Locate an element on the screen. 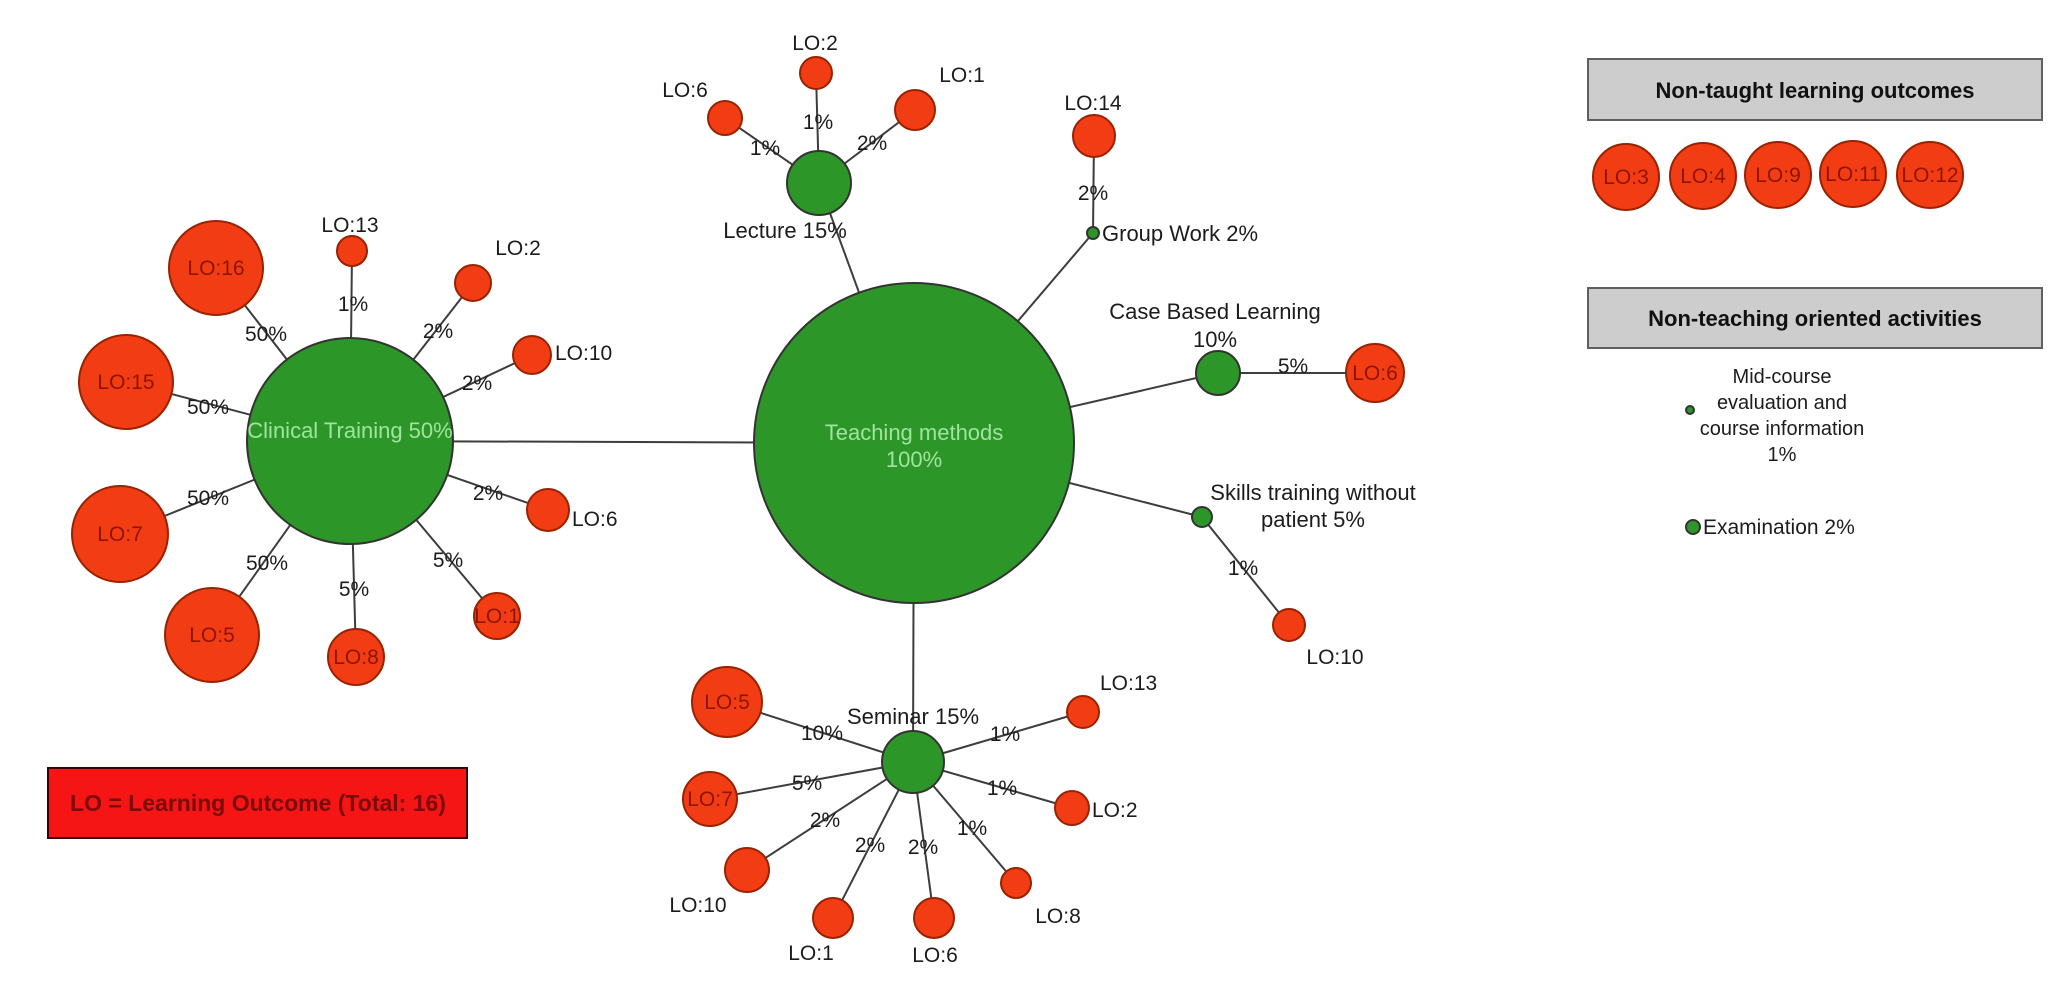 Image resolution: width=2059 pixels, height=1001 pixels. satellite-lo8: LO:8 5% is located at coordinates (356, 632).